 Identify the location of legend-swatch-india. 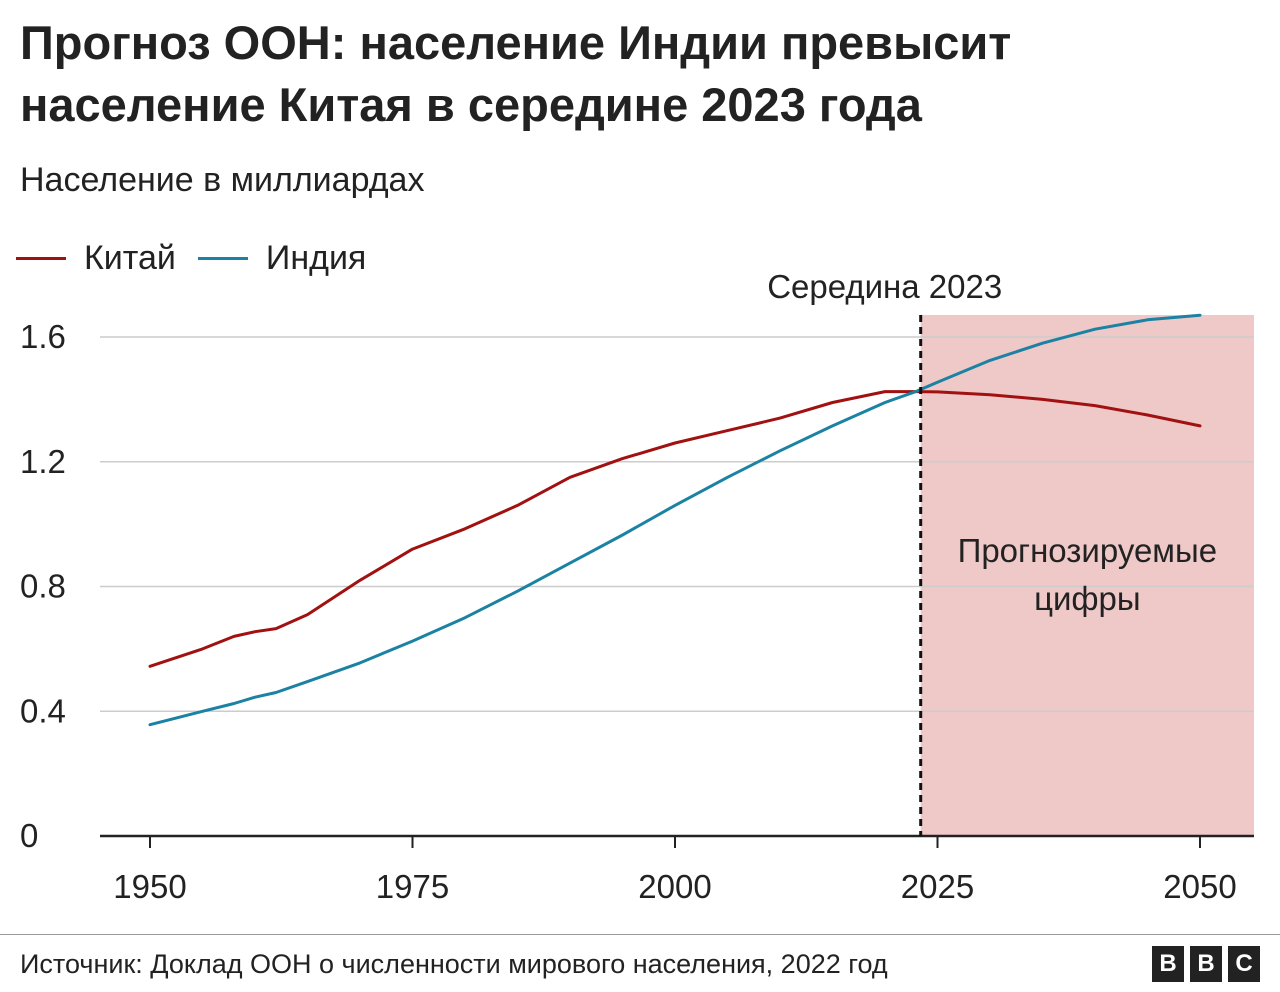
(222, 258).